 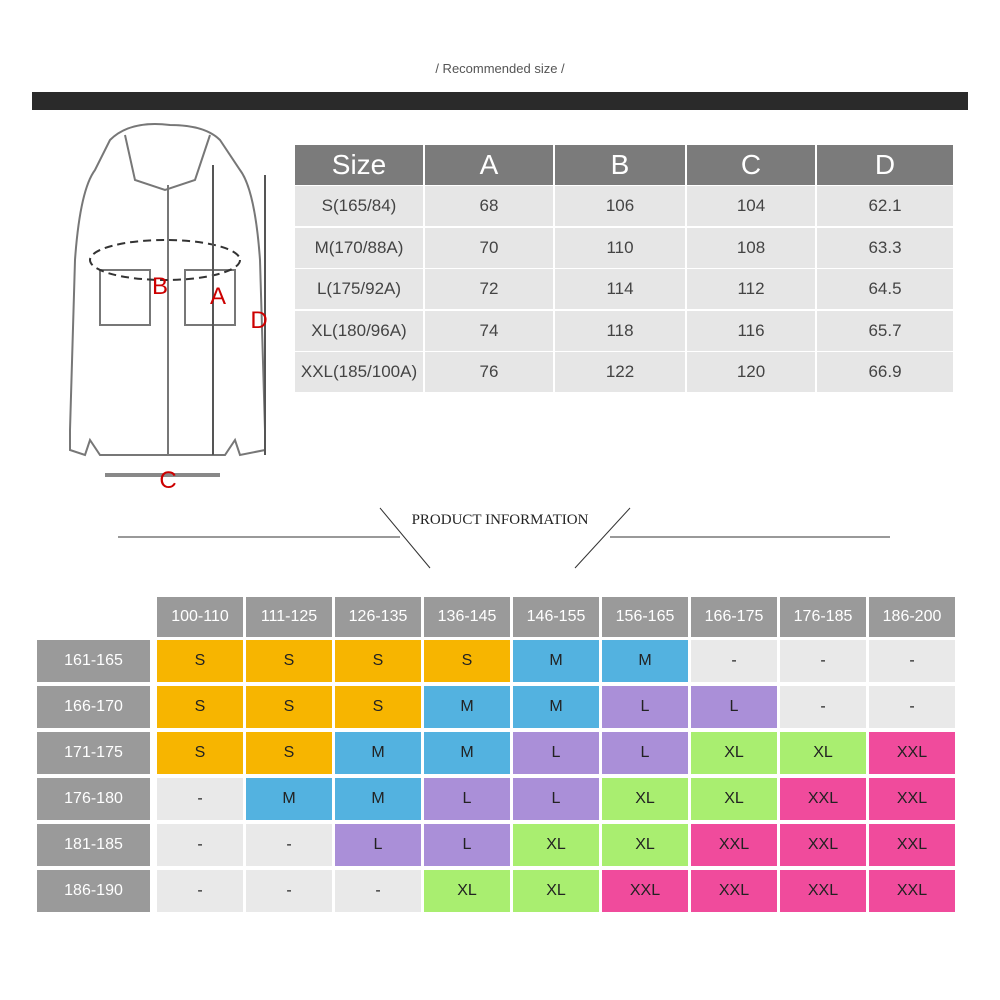 I want to click on column-header: 136-145, so click(x=467, y=617).